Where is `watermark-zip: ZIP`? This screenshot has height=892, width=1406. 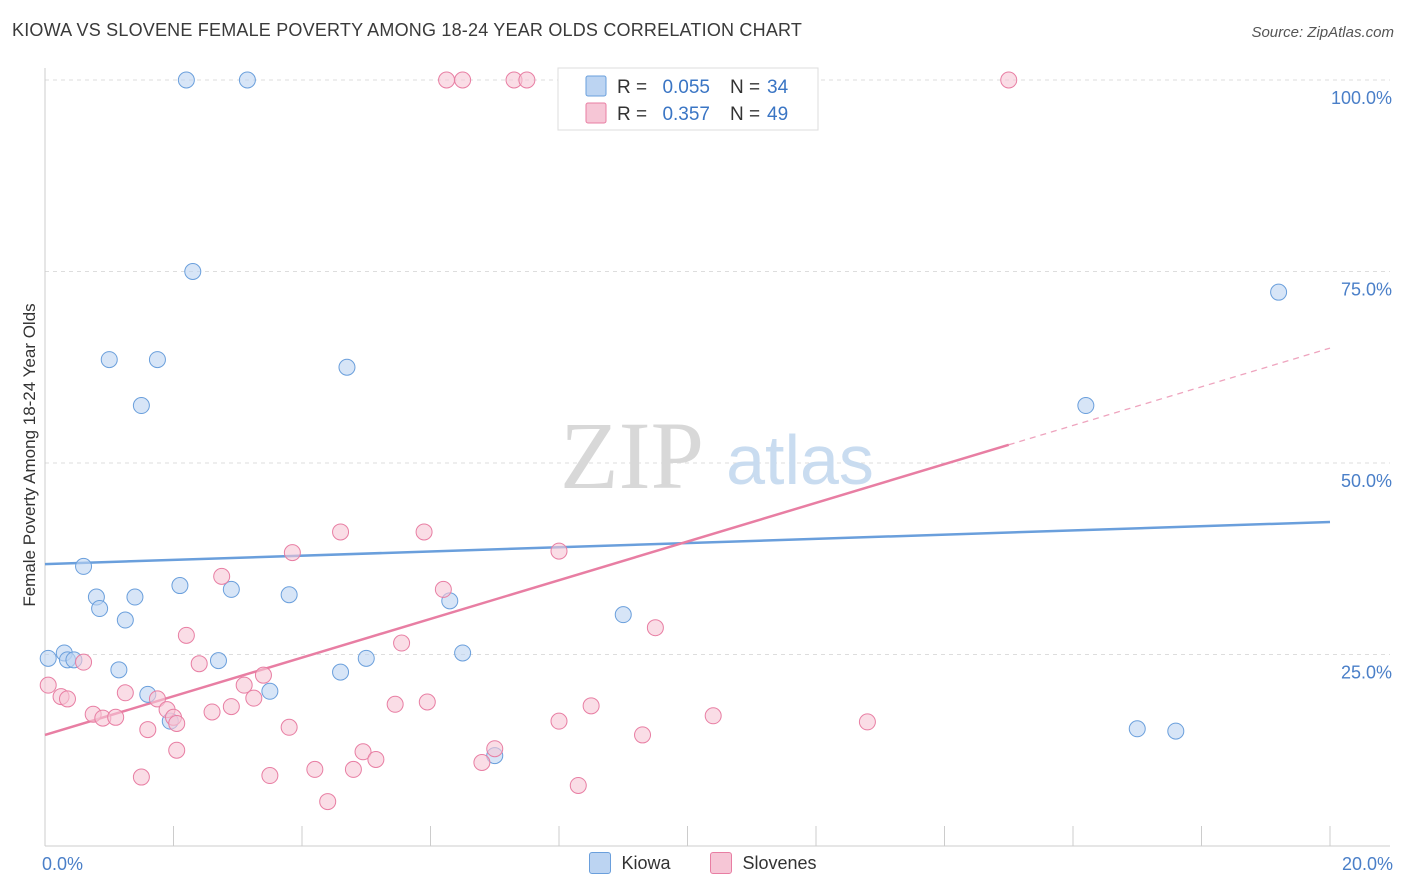 watermark-zip: ZIP is located at coordinates (632, 455).